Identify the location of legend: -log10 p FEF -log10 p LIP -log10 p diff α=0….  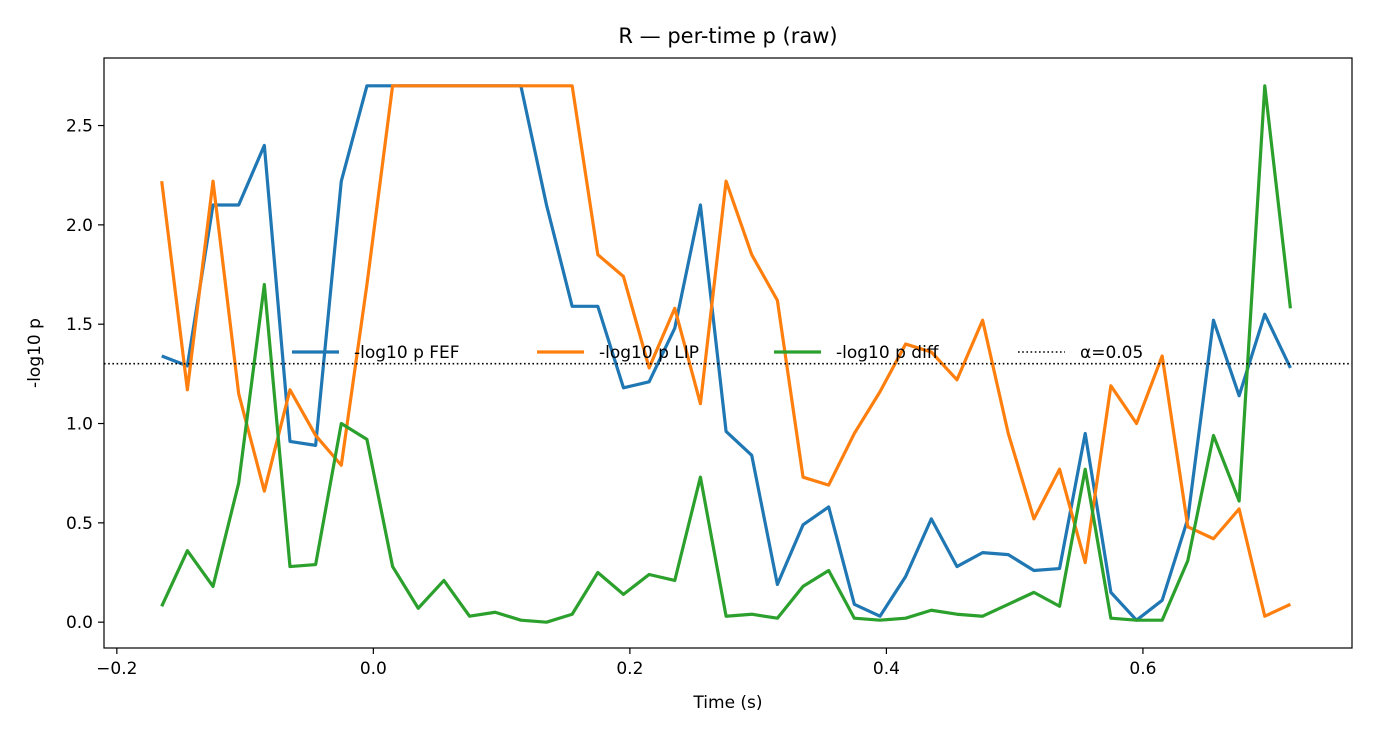
(717, 353).